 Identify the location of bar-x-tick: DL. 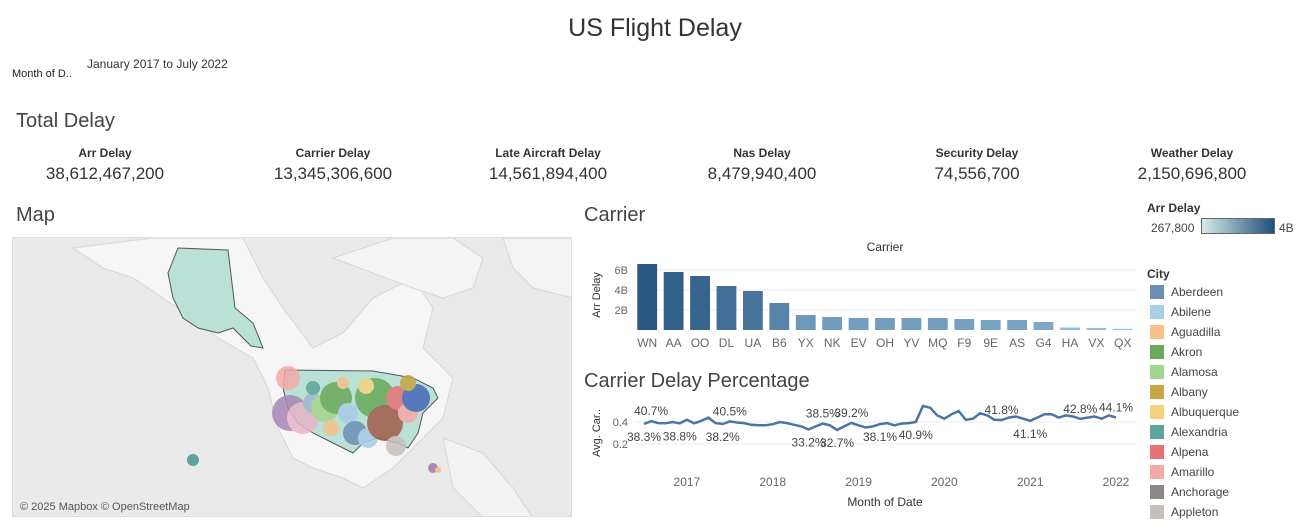
(727, 343).